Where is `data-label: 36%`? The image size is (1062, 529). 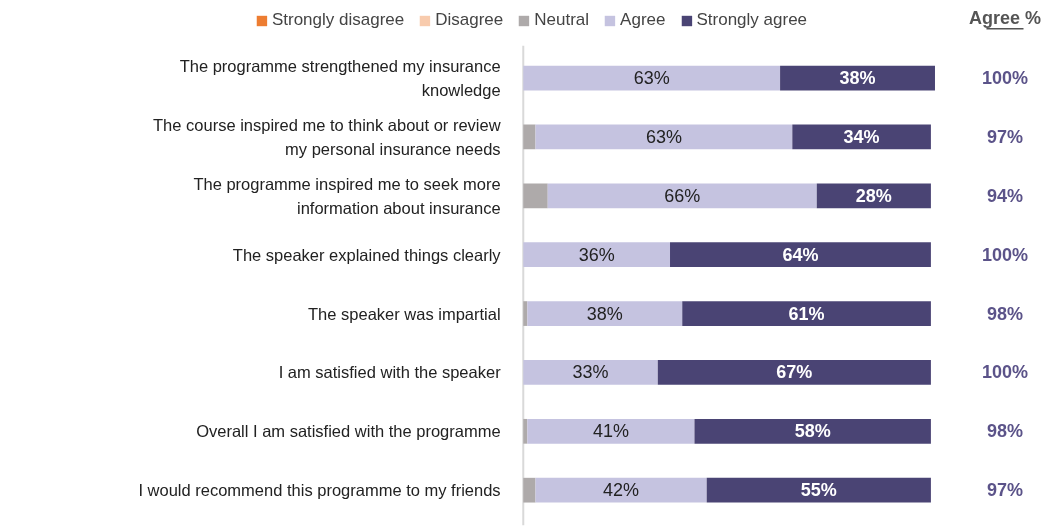
data-label: 36% is located at coordinates (596, 254).